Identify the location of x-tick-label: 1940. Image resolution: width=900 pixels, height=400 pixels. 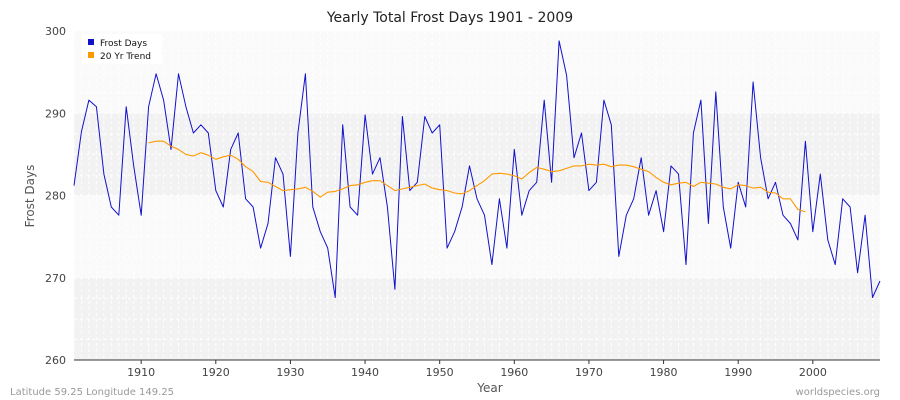
(365, 372).